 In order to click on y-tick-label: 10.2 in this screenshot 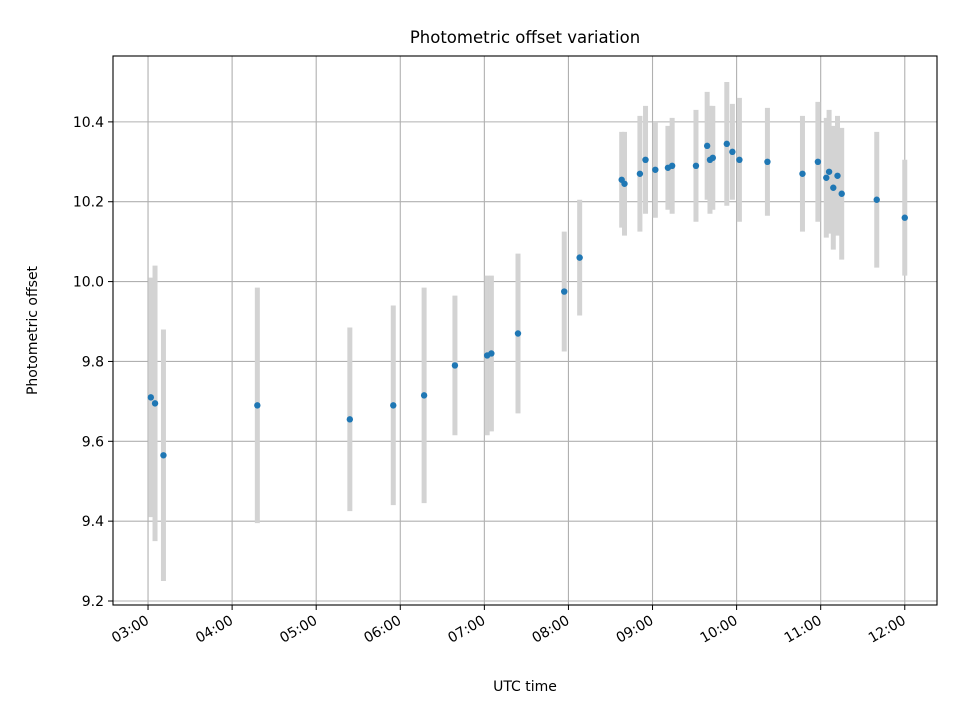, I will do `click(88, 203)`.